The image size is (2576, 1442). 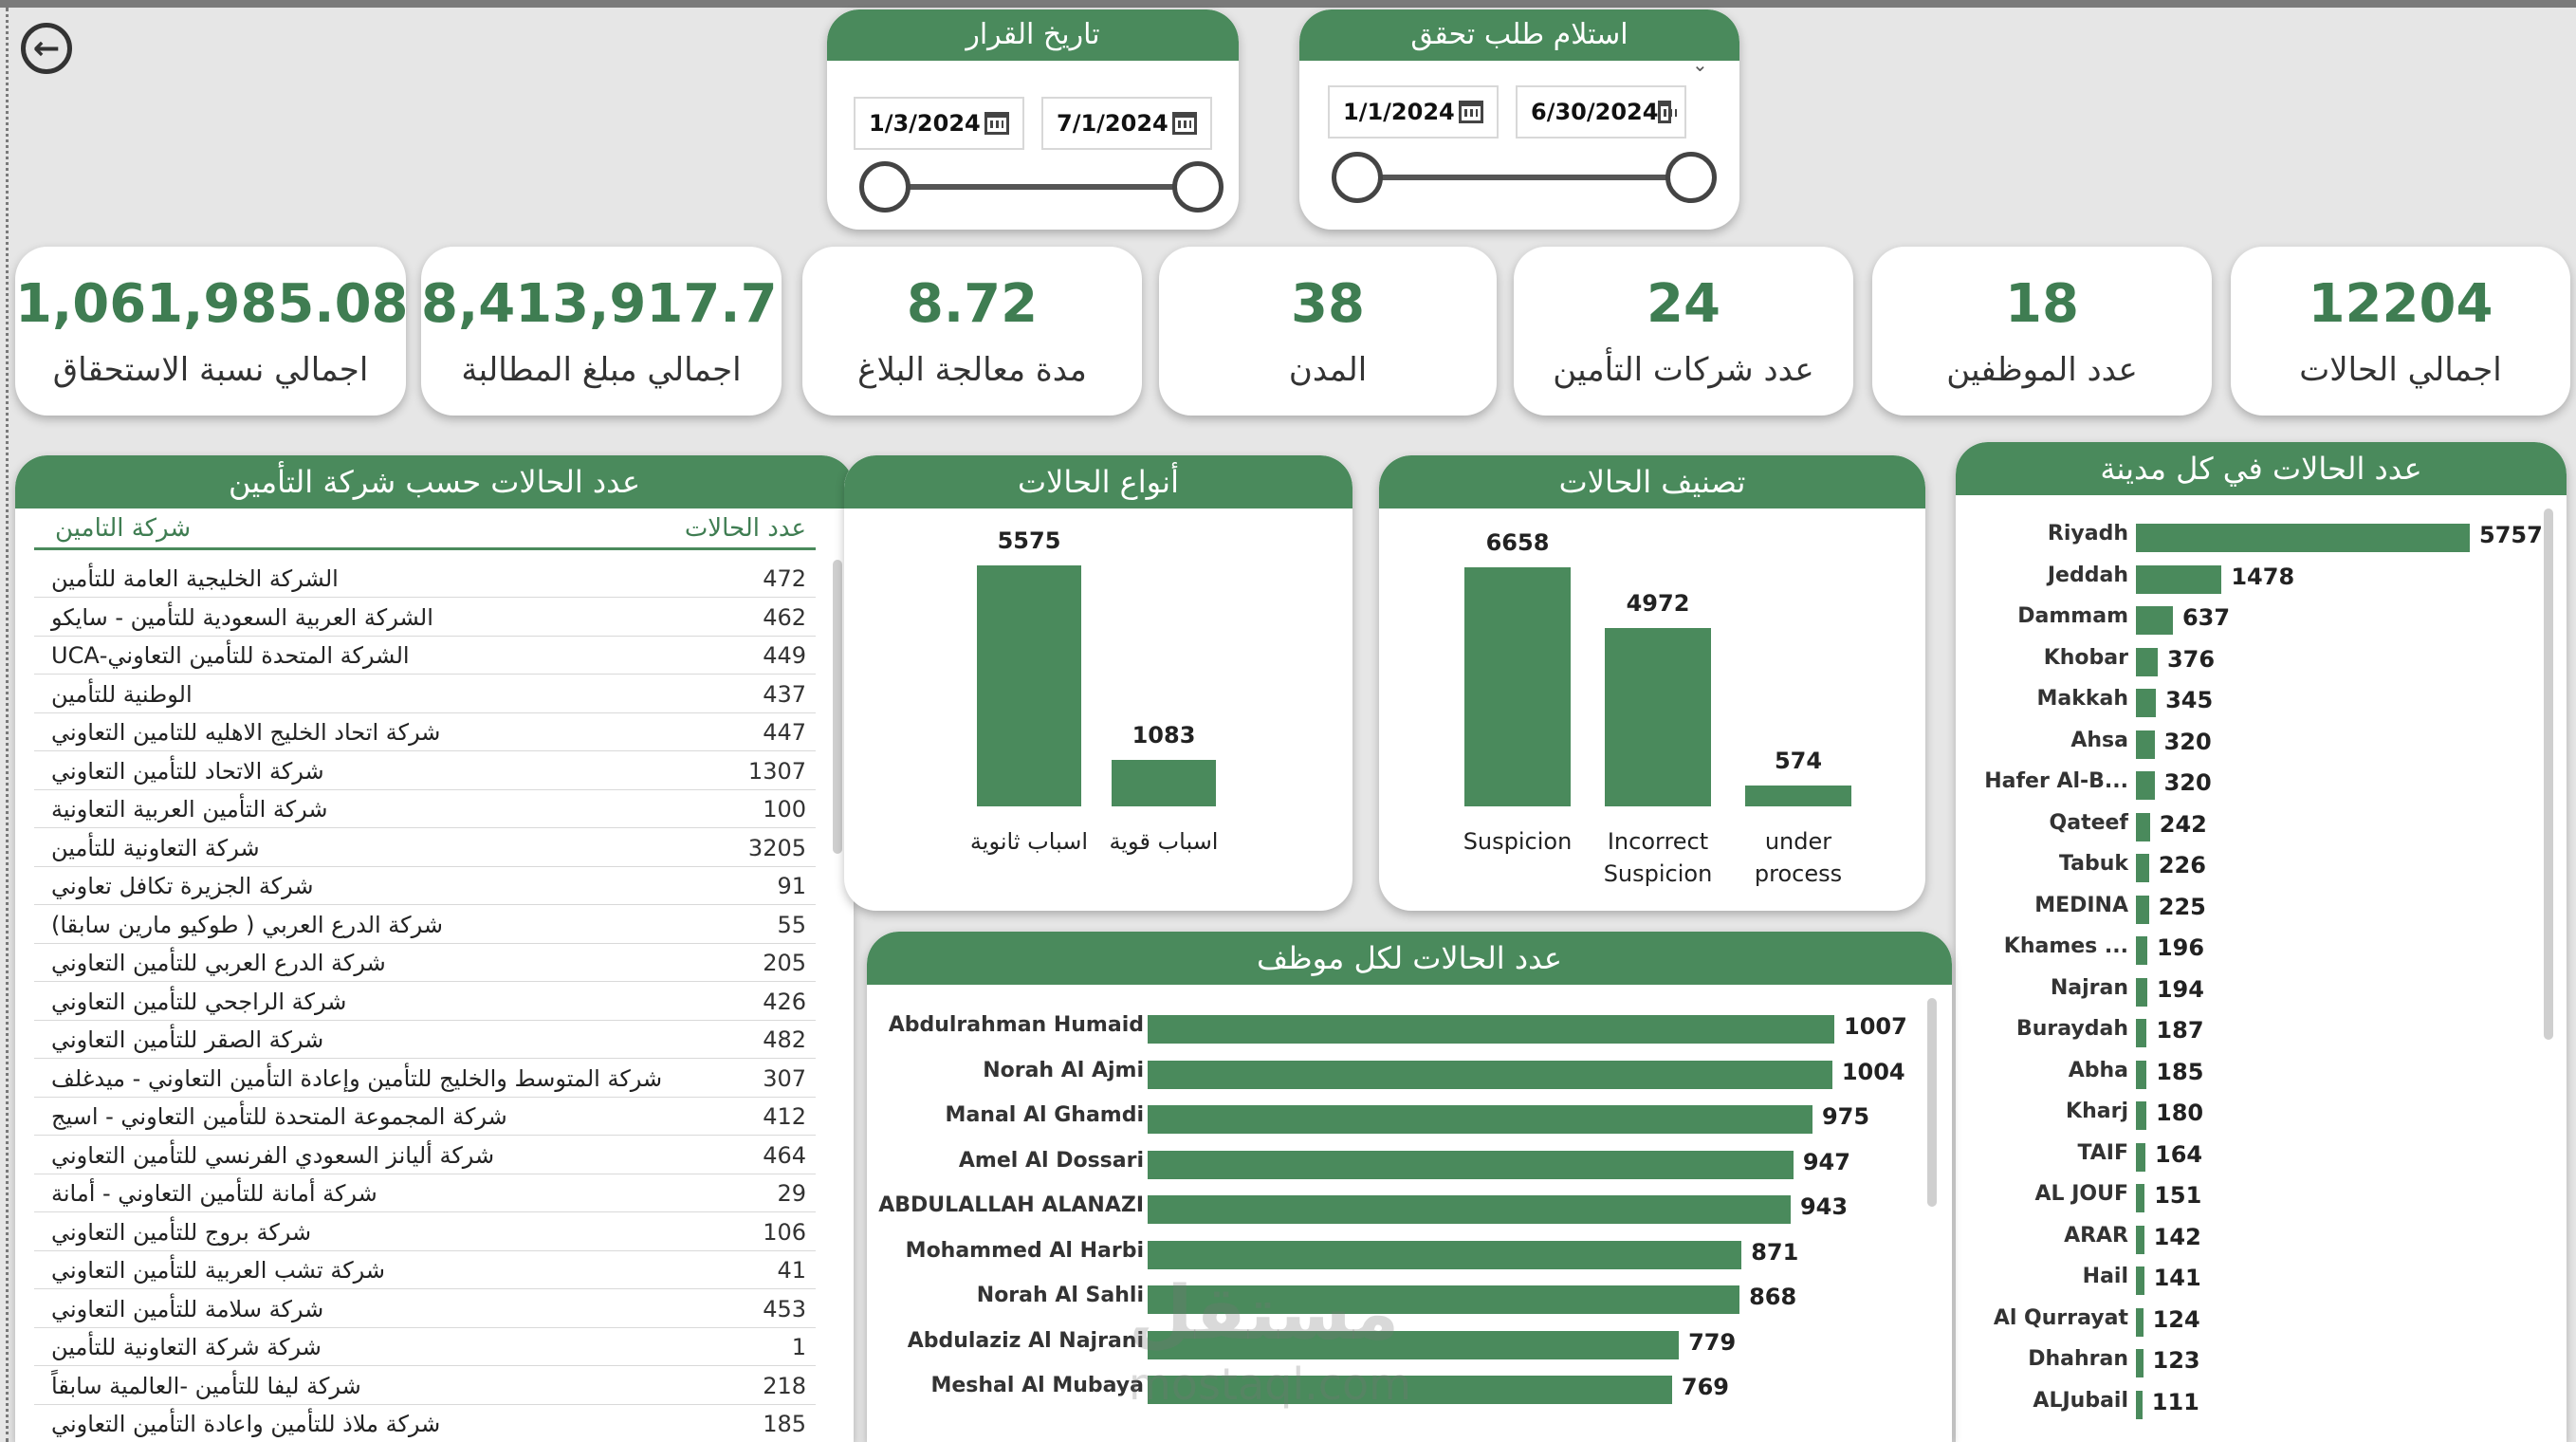 What do you see at coordinates (425, 1347) in the screenshot?
I see `table-row: شركة شركة التعاونية للتأمين 1` at bounding box center [425, 1347].